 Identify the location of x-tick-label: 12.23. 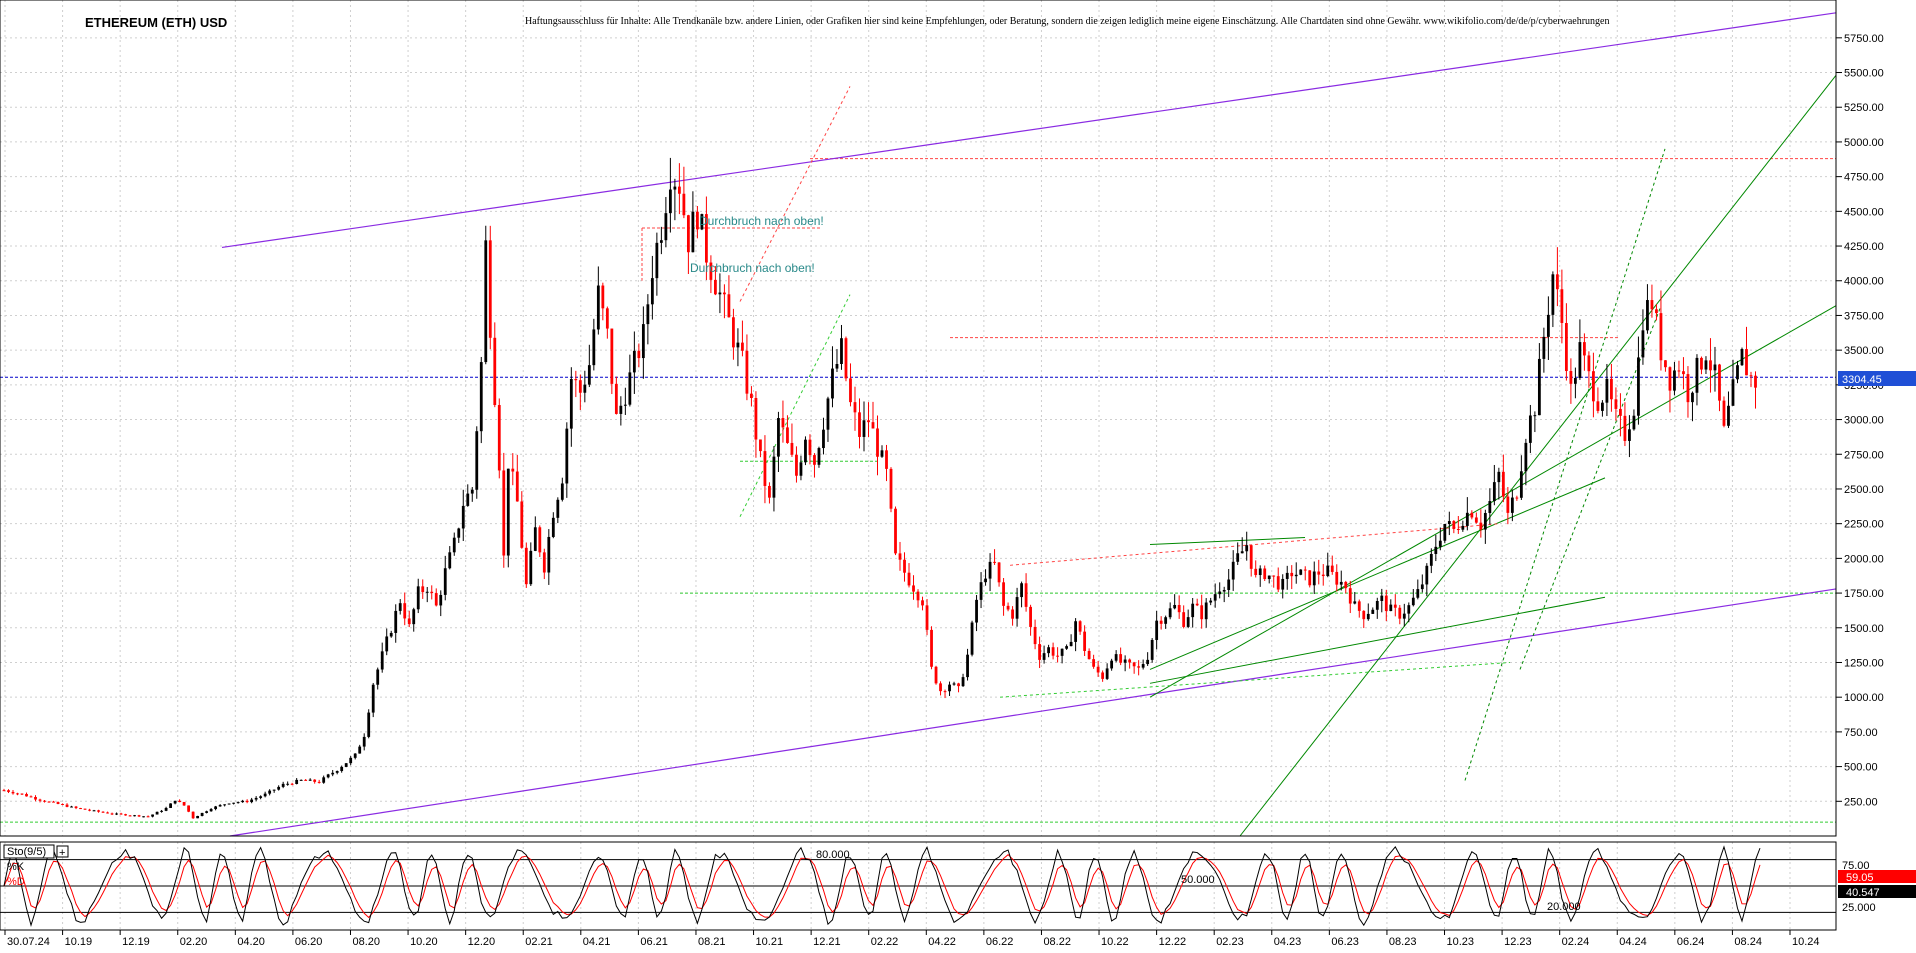
(1518, 942).